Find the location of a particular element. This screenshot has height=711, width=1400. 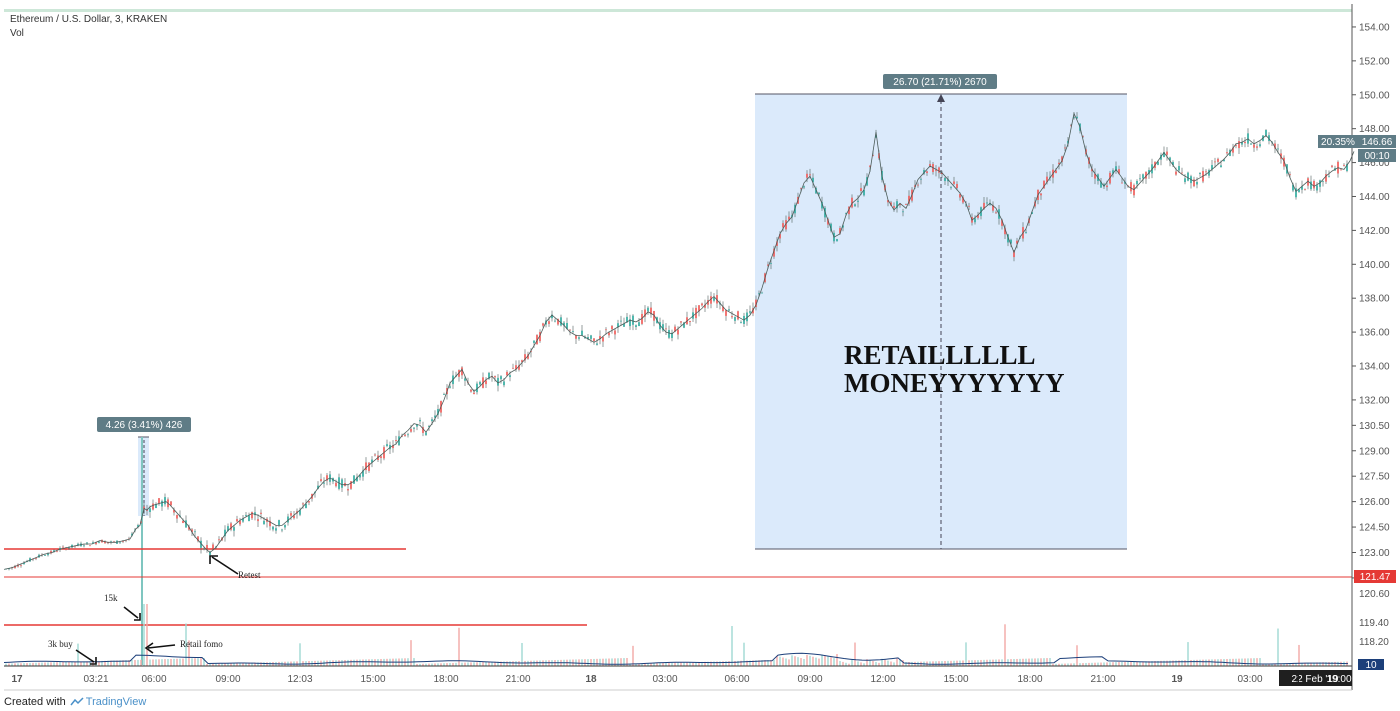

price-axis-label: 124.50 is located at coordinates (1374, 528).